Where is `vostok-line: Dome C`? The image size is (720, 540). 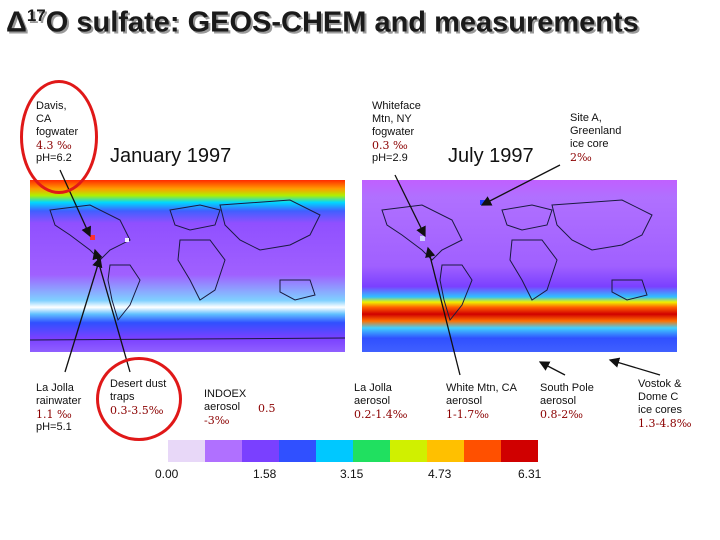
vostok-line: Dome C is located at coordinates (658, 397).